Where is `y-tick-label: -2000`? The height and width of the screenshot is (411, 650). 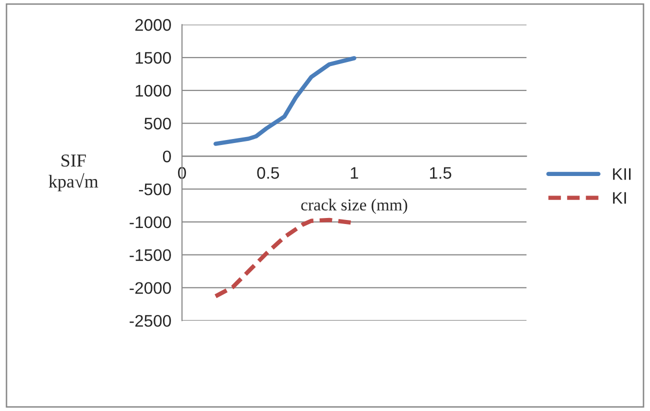 y-tick-label: -2000 is located at coordinates (150, 288).